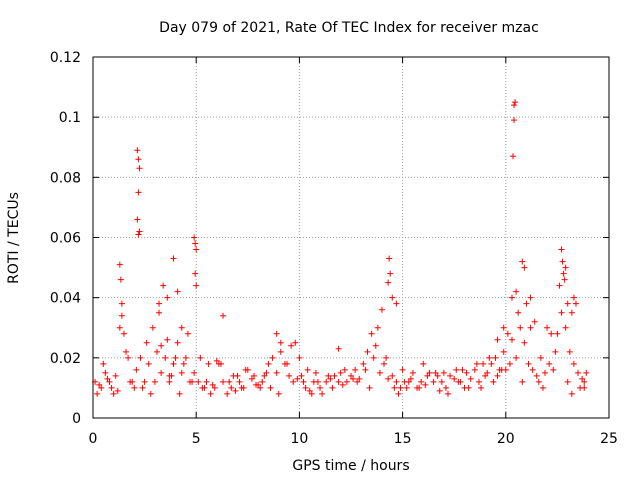 Image resolution: width=640 pixels, height=480 pixels. What do you see at coordinates (14, 238) in the screenshot?
I see `y-axis-label: ROTI / TECUs` at bounding box center [14, 238].